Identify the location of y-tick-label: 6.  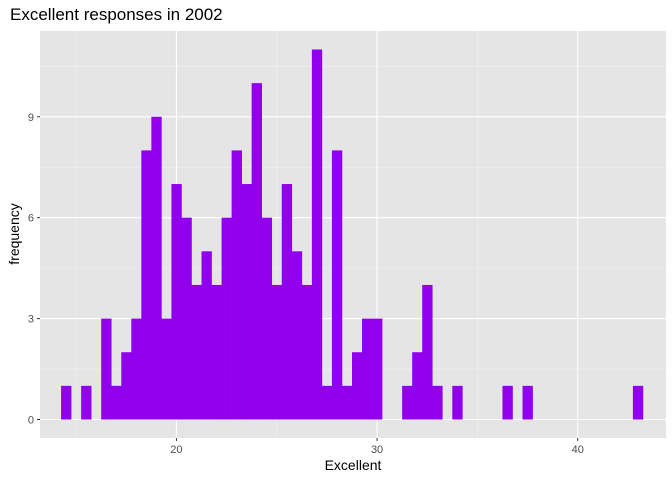
(31, 219).